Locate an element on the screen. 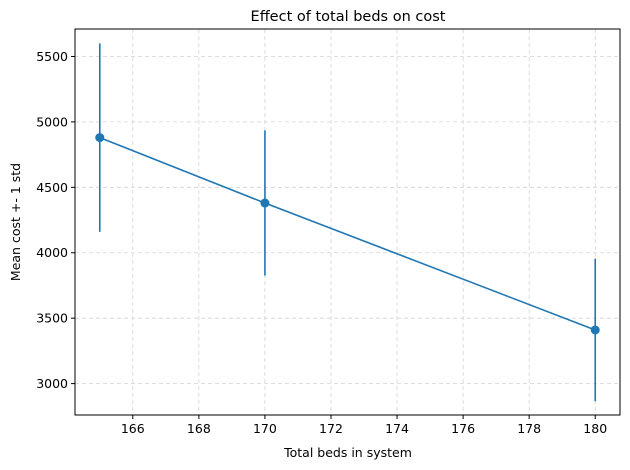 Image resolution: width=630 pixels, height=470 pixels. y-axis-label: Mean cost +- 1 std is located at coordinates (15, 222).